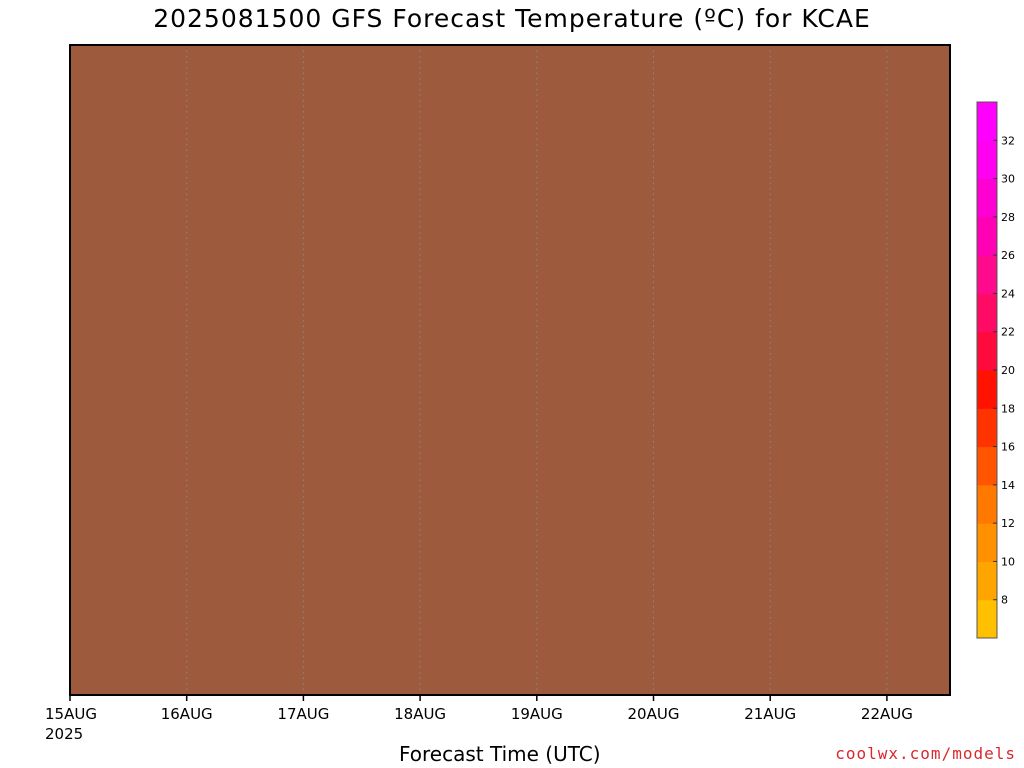 This screenshot has width=1024, height=768. I want to click on x-tick-label: 16AUG, so click(187, 714).